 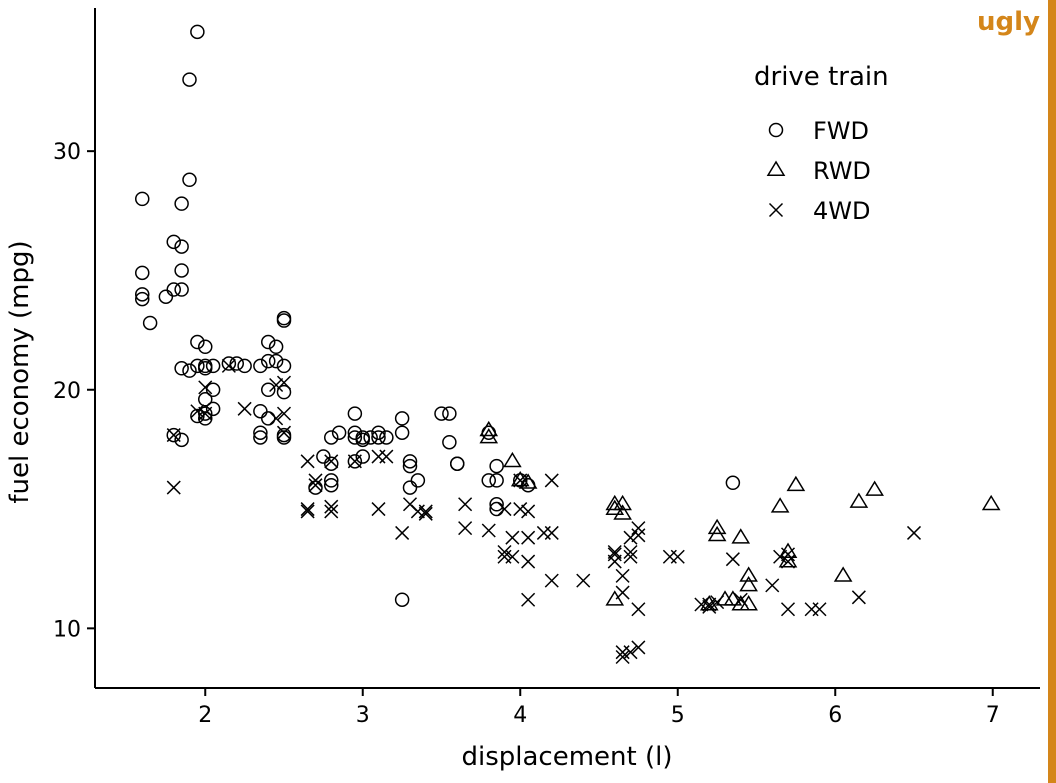 I want to click on legend-label-4wd: 4WD, so click(x=841, y=211).